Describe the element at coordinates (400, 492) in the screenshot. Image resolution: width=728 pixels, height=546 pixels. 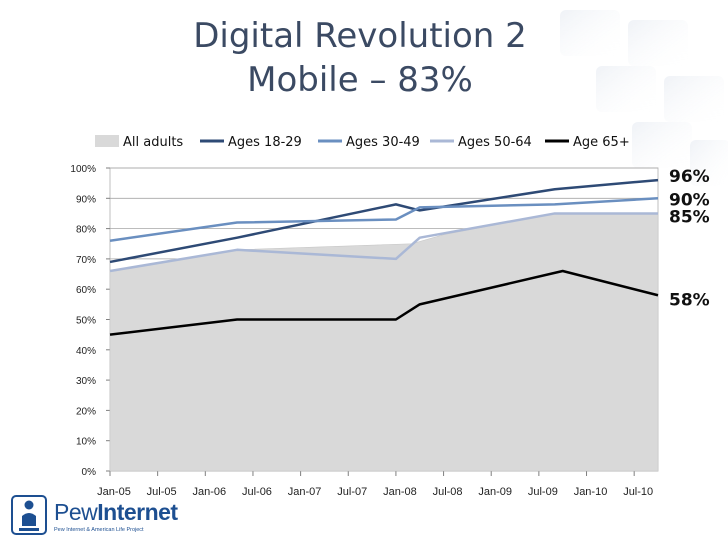
I see `x-tick-label: Jan-08` at that location.